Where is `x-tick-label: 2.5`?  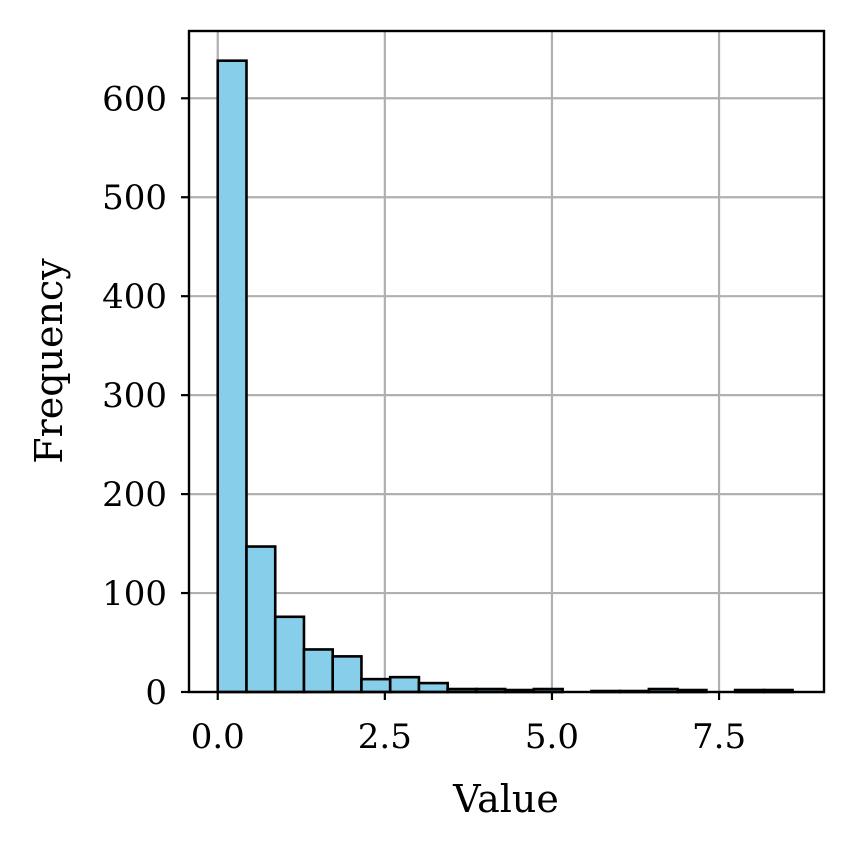
x-tick-label: 2.5 is located at coordinates (385, 737).